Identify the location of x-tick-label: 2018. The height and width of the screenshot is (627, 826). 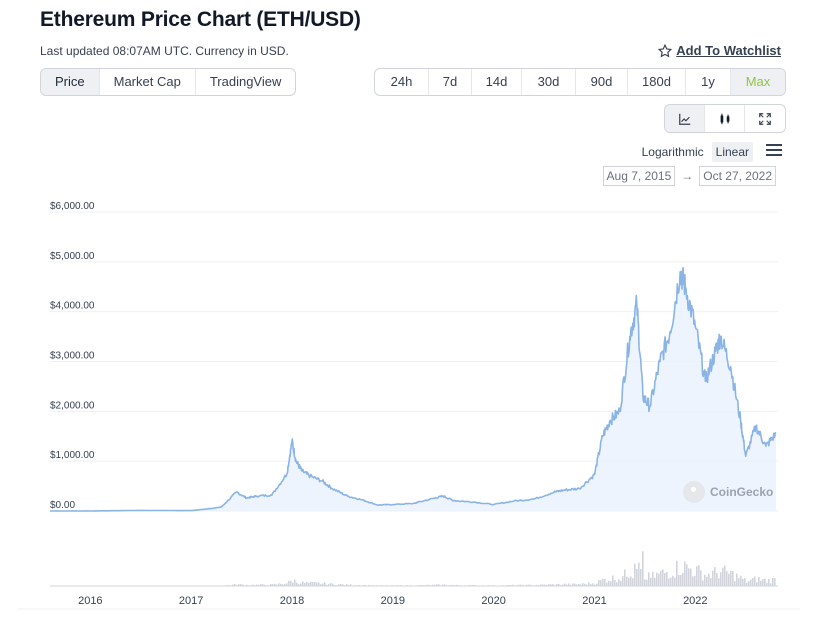
(292, 601).